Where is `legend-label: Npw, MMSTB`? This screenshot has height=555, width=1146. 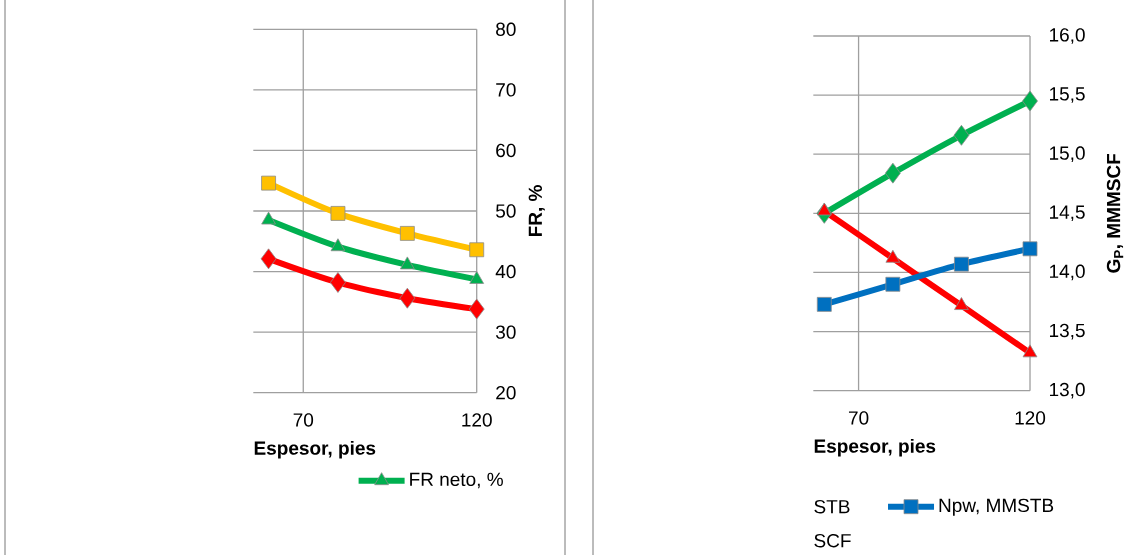 legend-label: Npw, MMSTB is located at coordinates (996, 507).